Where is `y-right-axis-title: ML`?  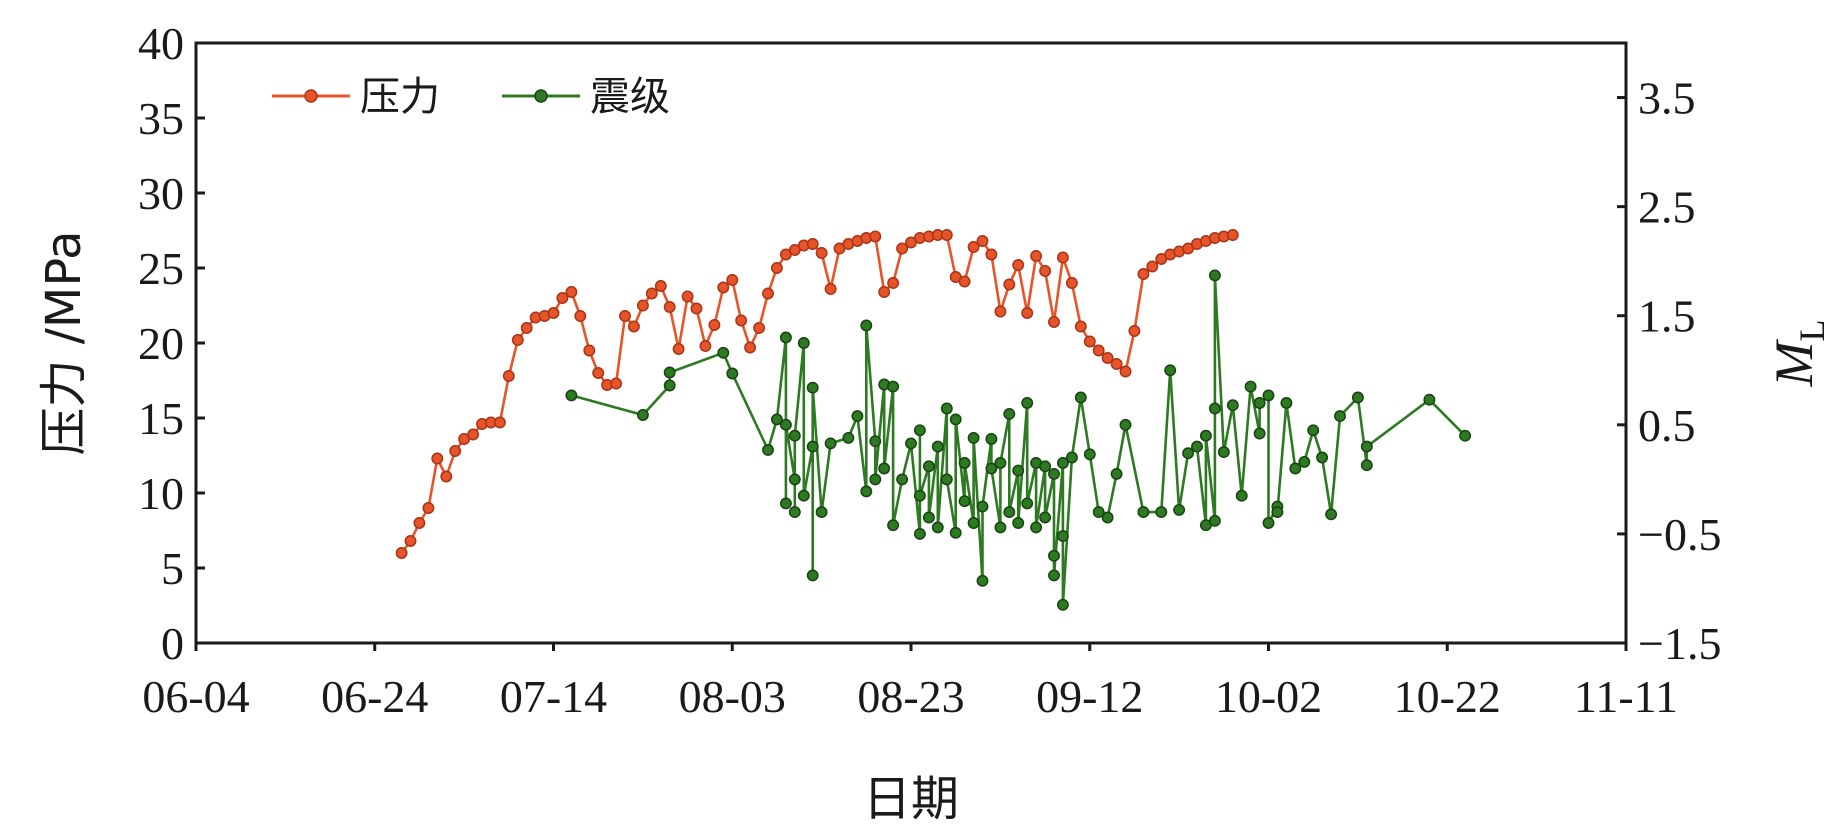 y-right-axis-title: ML is located at coordinates (1798, 354).